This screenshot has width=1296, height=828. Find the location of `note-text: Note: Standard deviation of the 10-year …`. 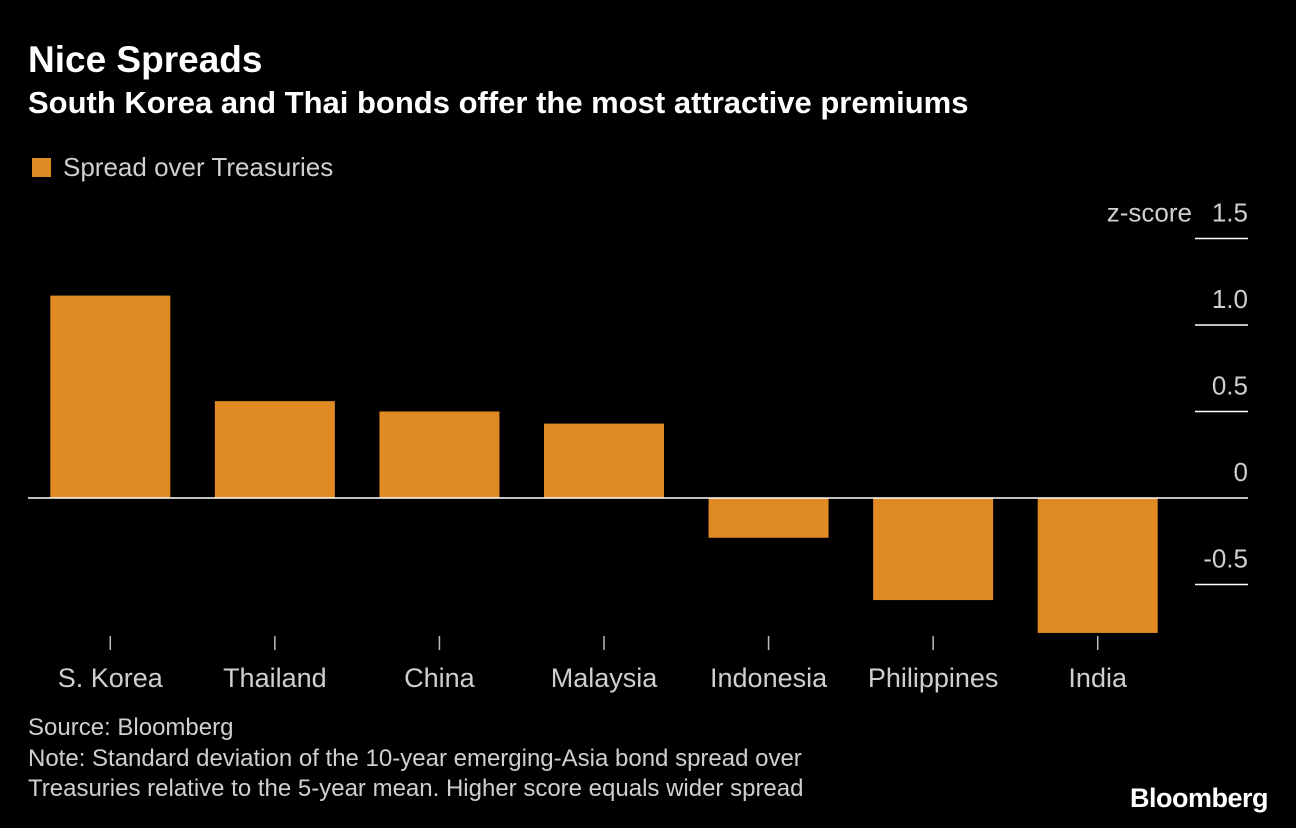

note-text: Note: Standard deviation of the 10-year … is located at coordinates (415, 774).